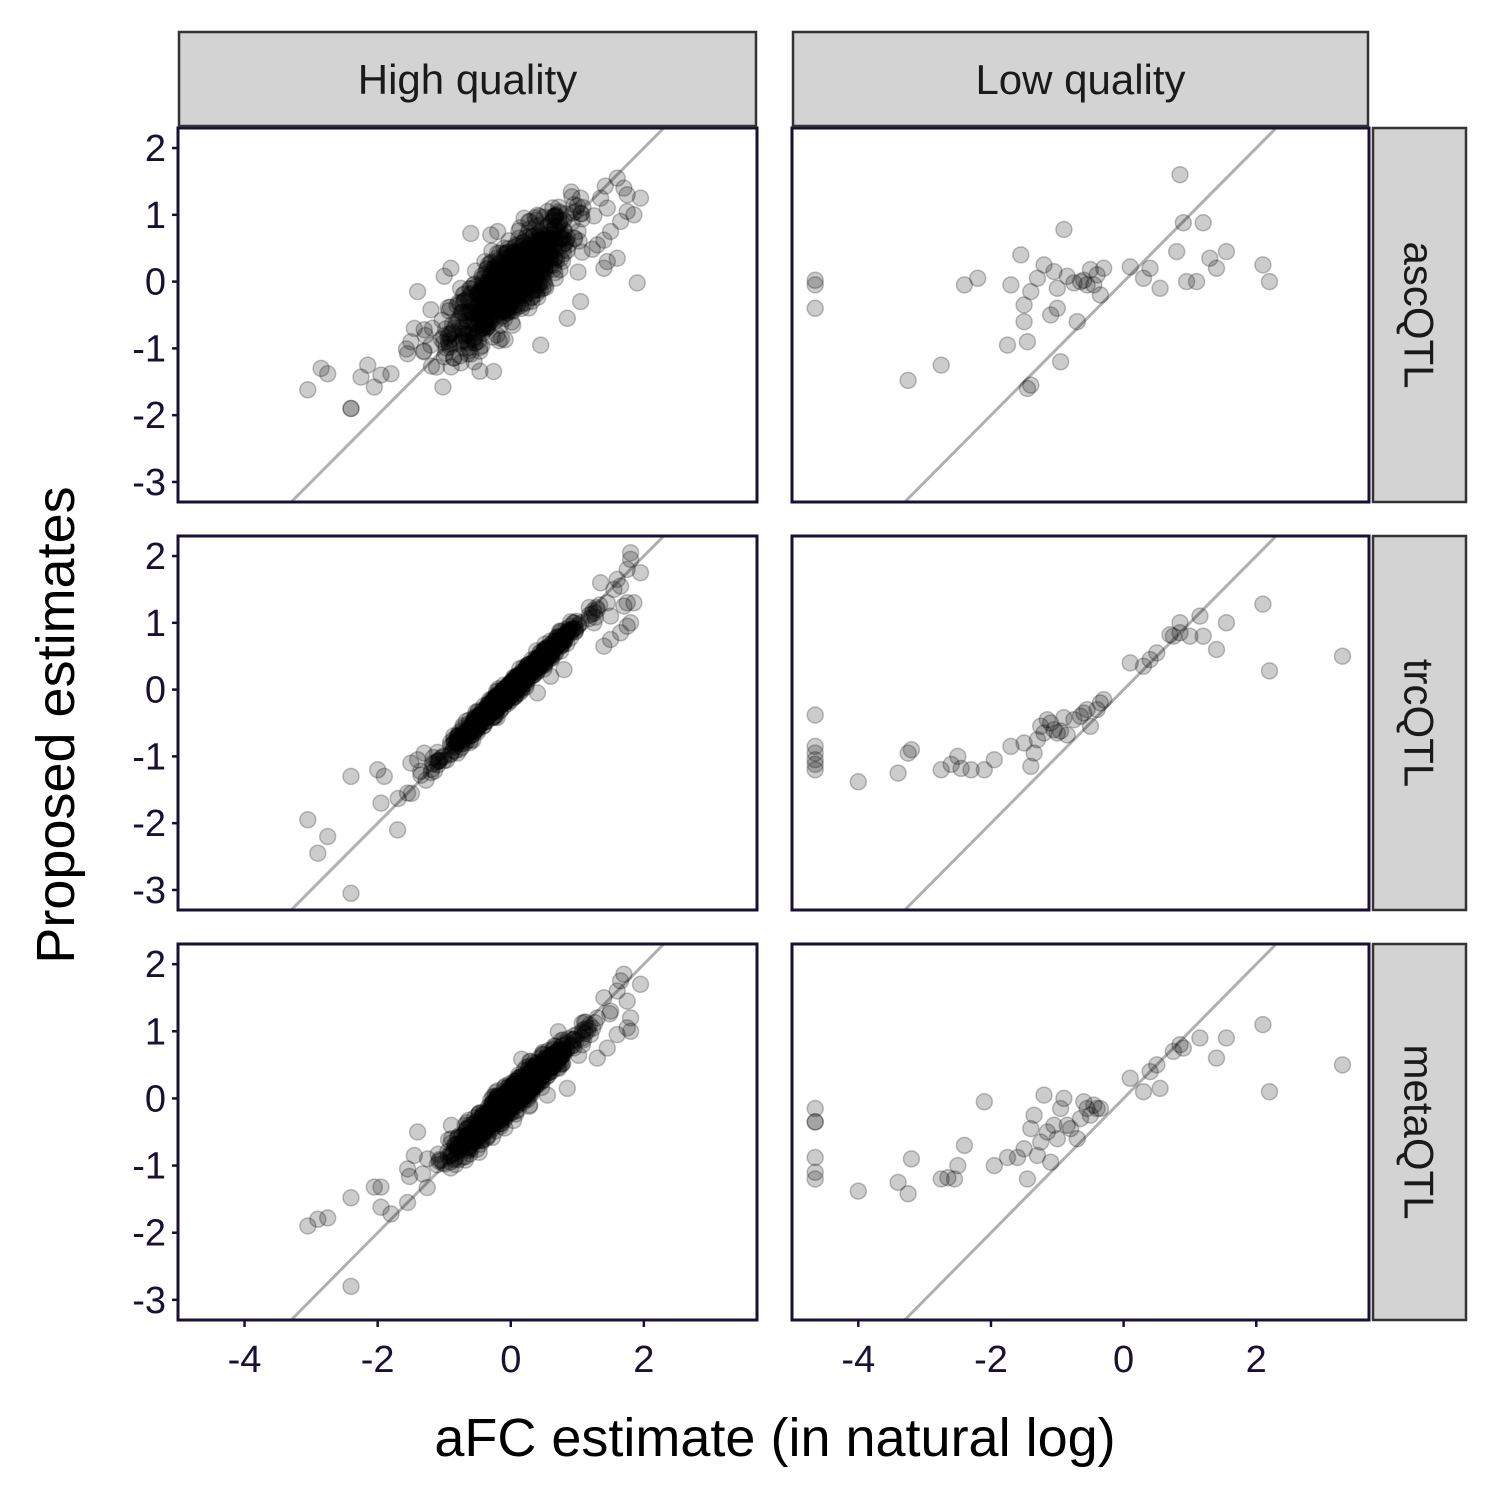 This screenshot has width=1500, height=1500. I want to click on x-tick-label: 0, so click(1123, 1360).